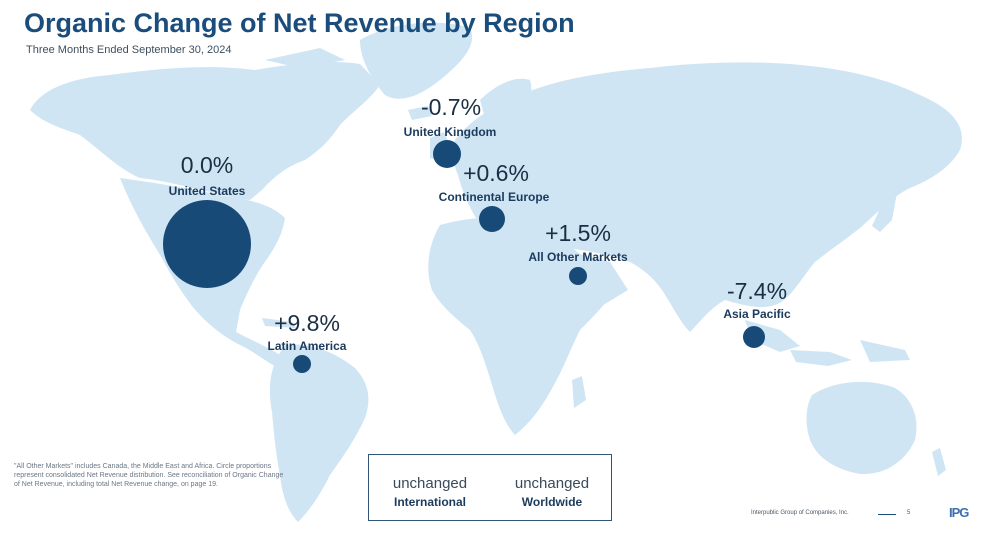  Describe the element at coordinates (450, 132) in the screenshot. I see `region-name-united-kingdom: United Kingdom` at that location.